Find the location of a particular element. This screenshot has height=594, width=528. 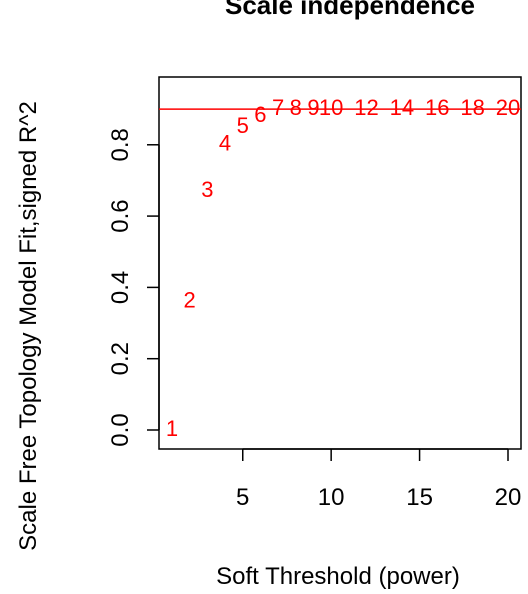

point-label-18: 18 is located at coordinates (472, 107).